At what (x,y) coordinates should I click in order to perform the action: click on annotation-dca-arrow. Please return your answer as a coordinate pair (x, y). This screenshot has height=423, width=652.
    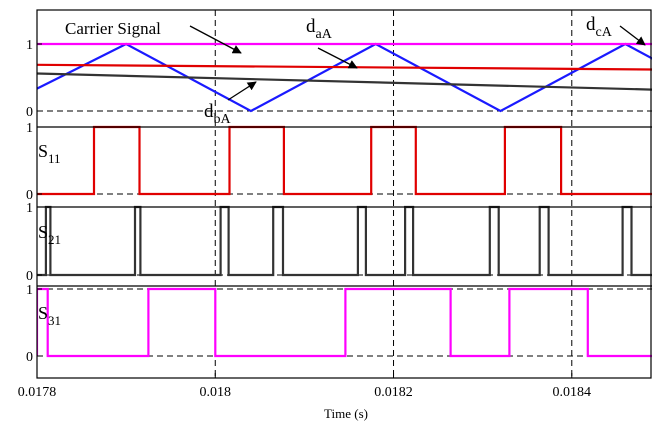
    Looking at the image, I should click on (632, 35).